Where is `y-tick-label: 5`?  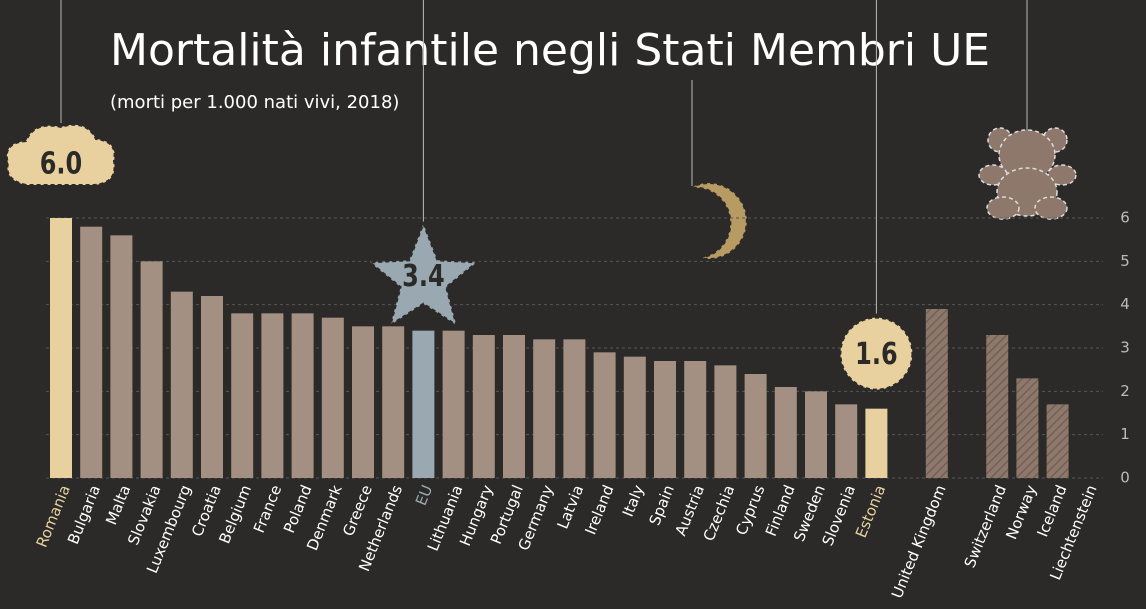 y-tick-label: 5 is located at coordinates (1125, 261).